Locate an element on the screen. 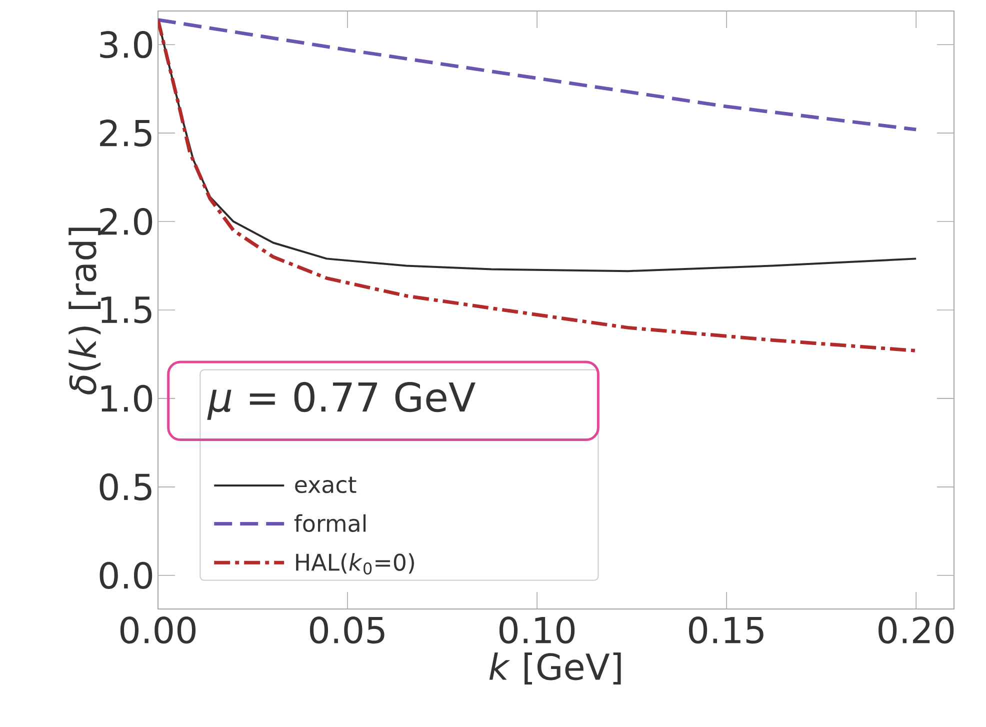 Image resolution: width=986 pixels, height=727 pixels. y-tick-label: 1.0 is located at coordinates (126, 398).